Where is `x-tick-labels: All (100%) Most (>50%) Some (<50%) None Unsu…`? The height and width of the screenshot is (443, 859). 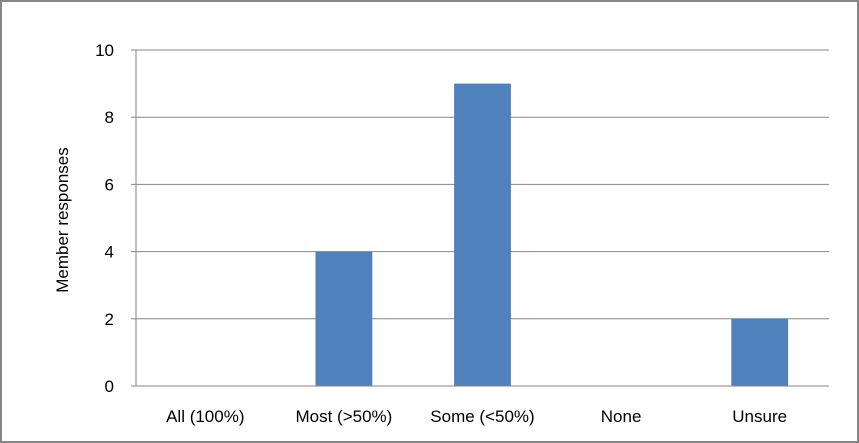 x-tick-labels: All (100%) Most (>50%) Some (<50%) None Unsu… is located at coordinates (476, 416).